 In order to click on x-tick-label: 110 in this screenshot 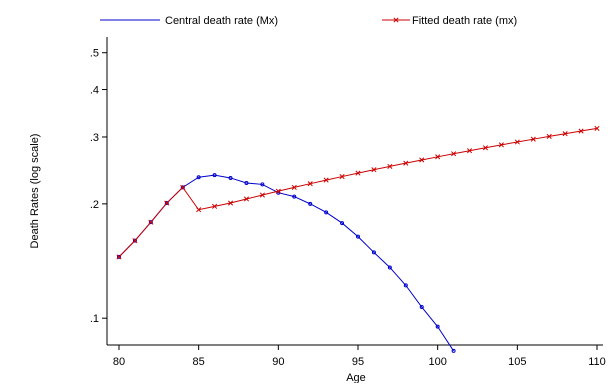, I will do `click(597, 362)`.